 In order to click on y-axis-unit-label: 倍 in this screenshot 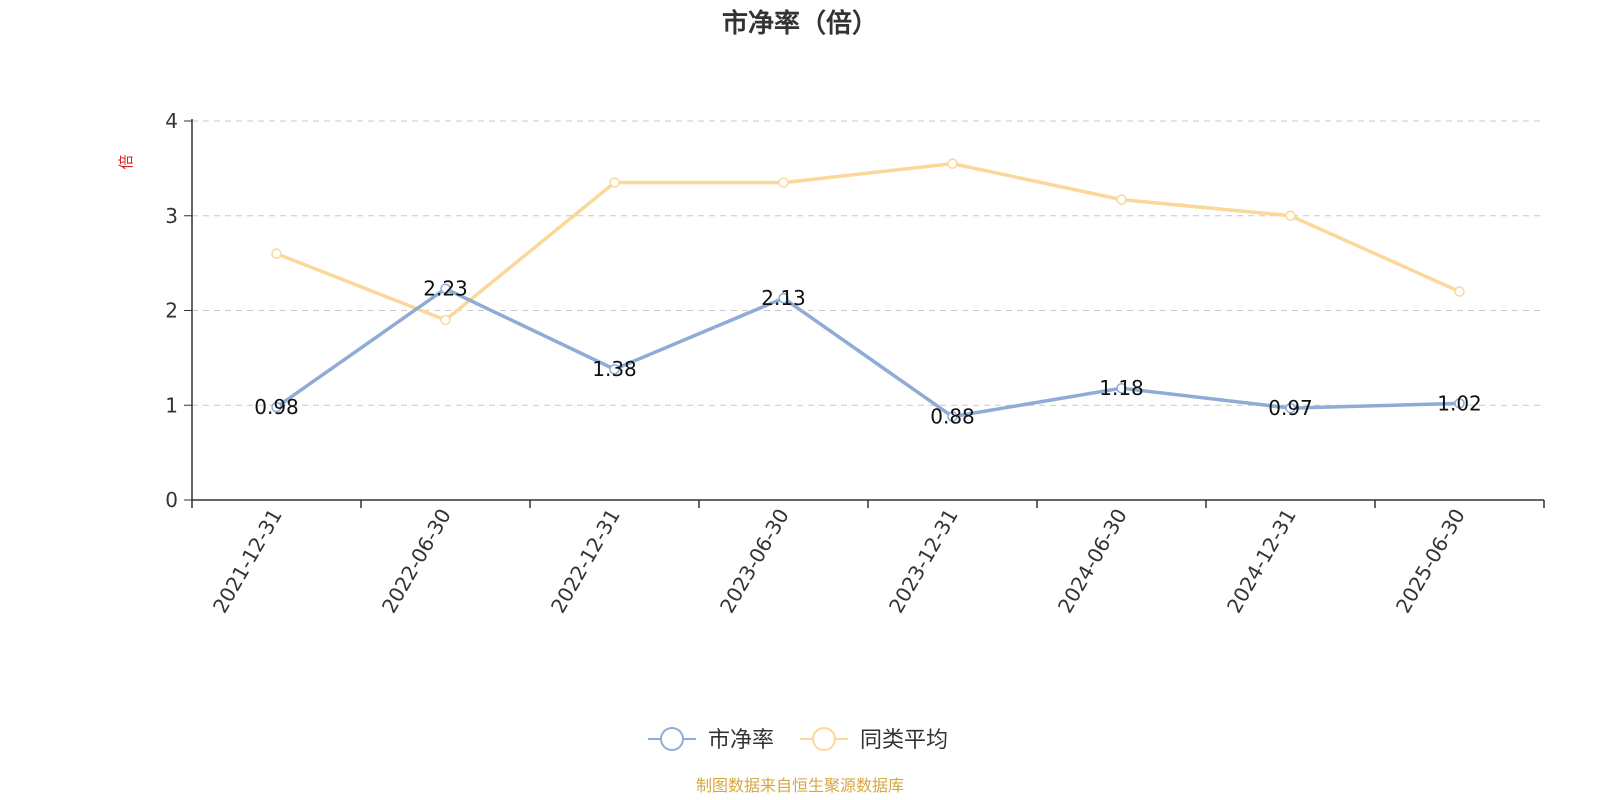, I will do `click(126, 161)`.